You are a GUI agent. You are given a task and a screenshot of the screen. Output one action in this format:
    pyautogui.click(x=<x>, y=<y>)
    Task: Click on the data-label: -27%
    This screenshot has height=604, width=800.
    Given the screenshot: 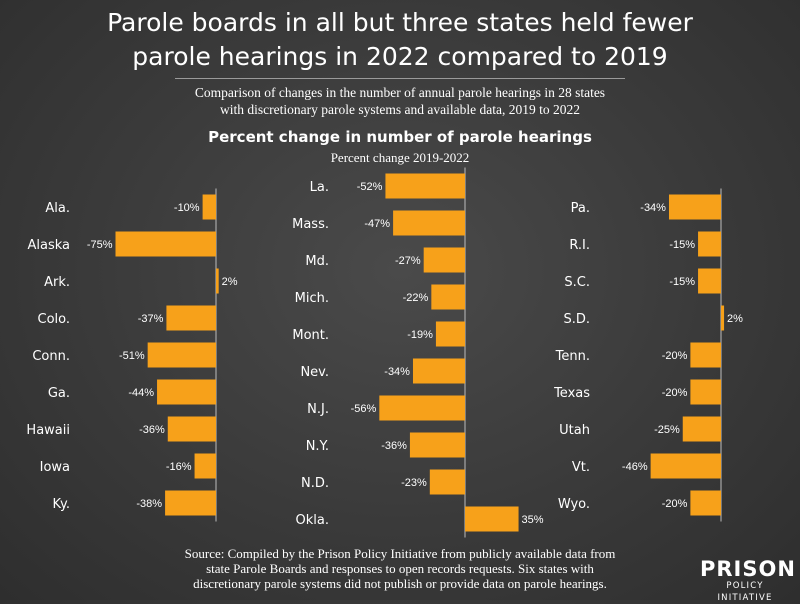 What is the action you would take?
    pyautogui.click(x=408, y=261)
    